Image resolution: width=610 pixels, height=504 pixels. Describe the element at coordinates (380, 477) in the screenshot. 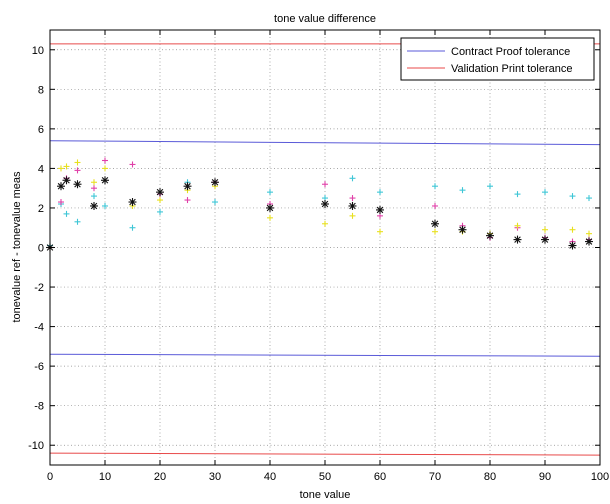

I see `x-tick-label: 60` at that location.